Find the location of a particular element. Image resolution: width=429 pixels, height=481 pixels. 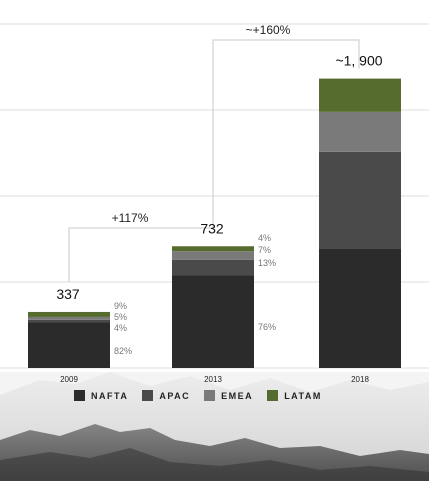

category-label-2013: 2013 is located at coordinates (213, 379).